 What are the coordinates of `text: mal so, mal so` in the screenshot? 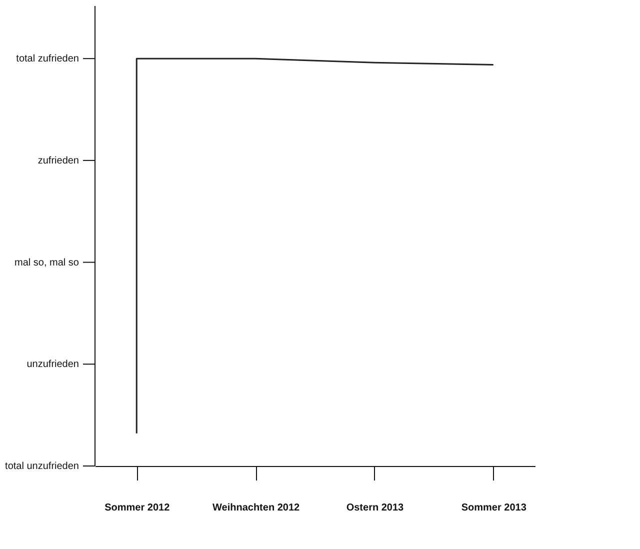 It's located at (47, 262).